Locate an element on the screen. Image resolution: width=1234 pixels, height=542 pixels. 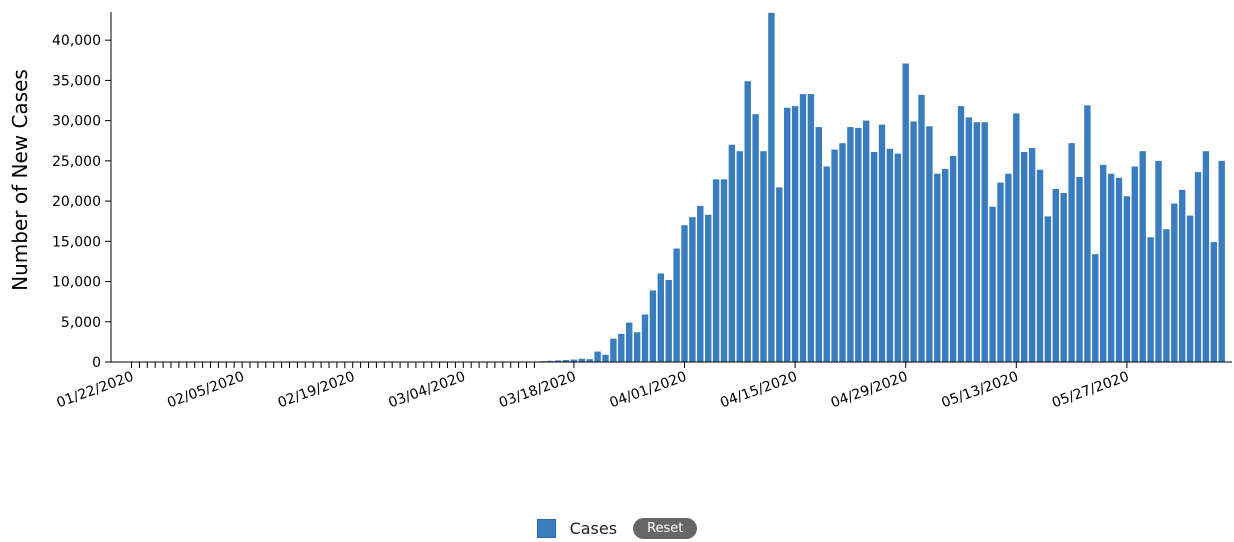
legend-label: Cases is located at coordinates (593, 528).